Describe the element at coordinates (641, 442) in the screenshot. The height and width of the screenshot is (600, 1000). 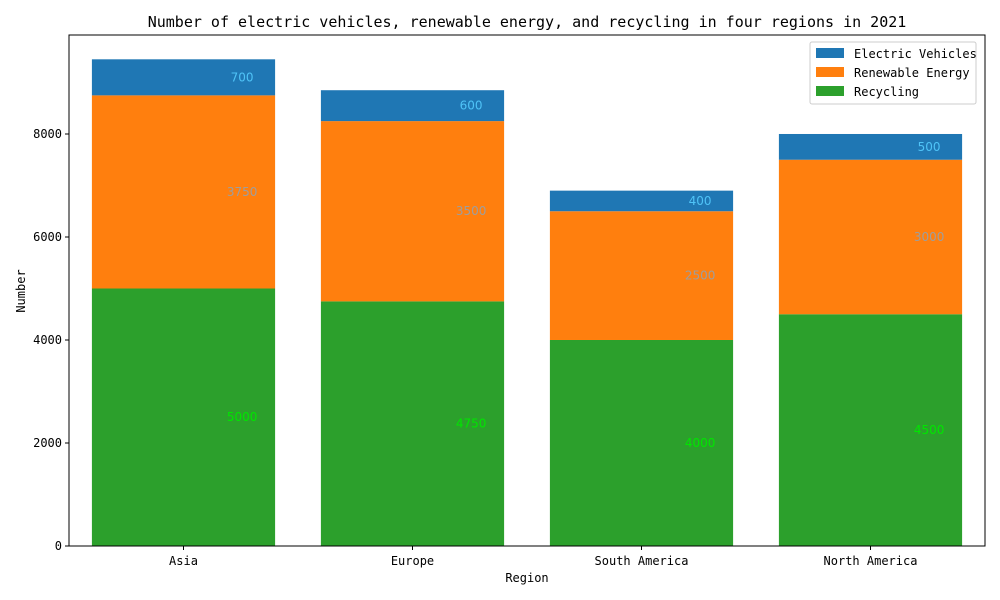
I see `bar-south-america-recycling` at that location.